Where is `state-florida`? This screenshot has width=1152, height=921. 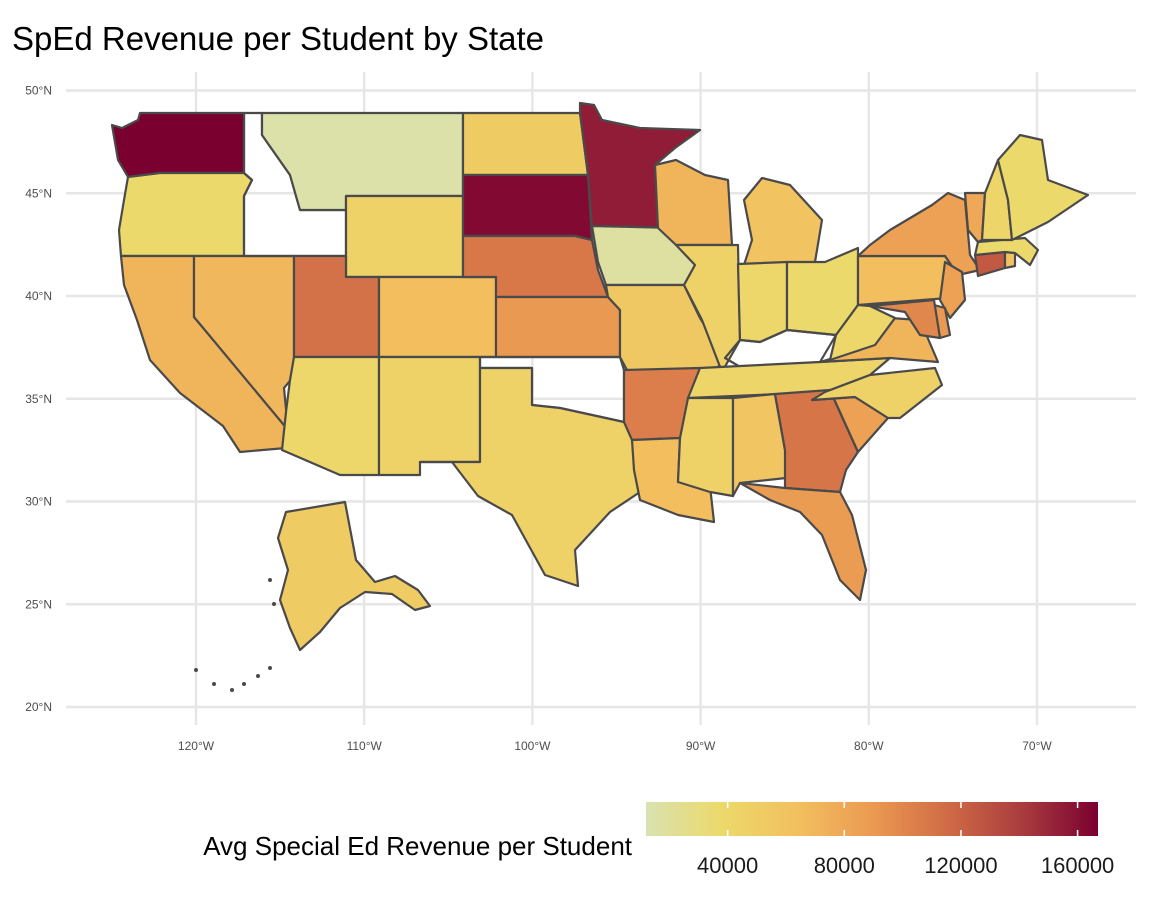
state-florida is located at coordinates (803, 541).